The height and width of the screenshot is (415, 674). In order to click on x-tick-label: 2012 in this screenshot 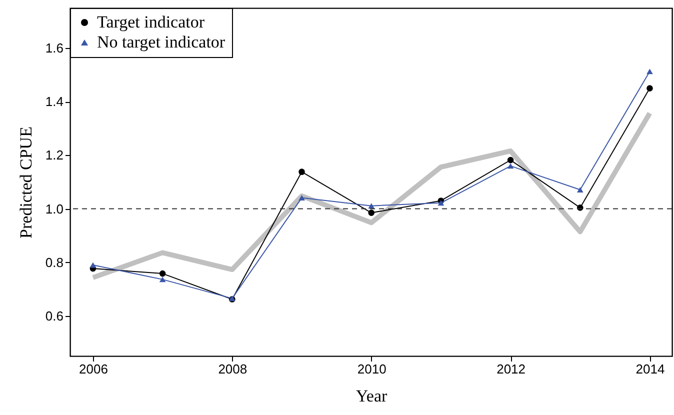, I will do `click(511, 369)`.